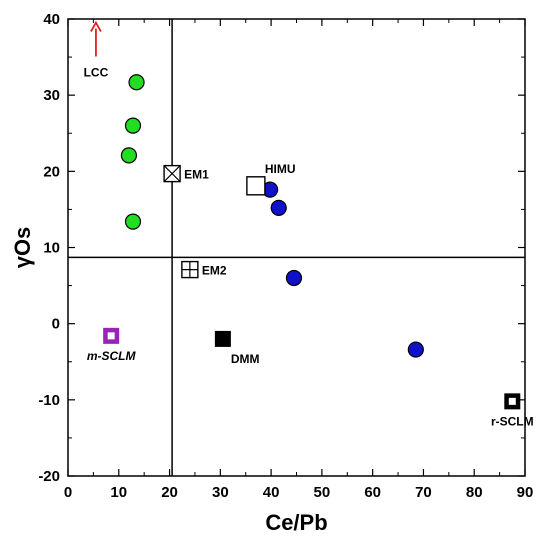  I want to click on lcc-label: LCC, so click(96, 73).